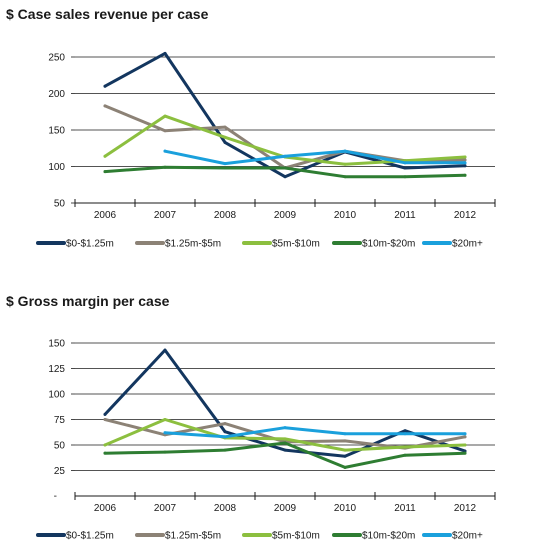 Image resolution: width=550 pixels, height=552 pixels. What do you see at coordinates (88, 301) in the screenshot?
I see `chart-title-gross-margin: $ Gross margin per case` at bounding box center [88, 301].